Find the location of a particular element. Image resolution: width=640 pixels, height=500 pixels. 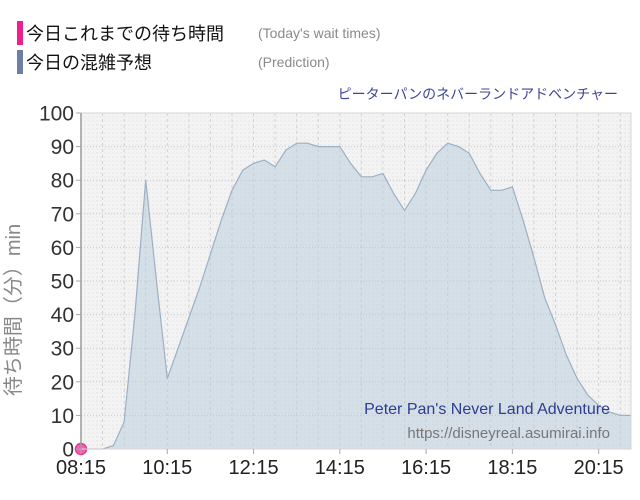

legend-sublabel-prediction: (Prediction) is located at coordinates (294, 61).